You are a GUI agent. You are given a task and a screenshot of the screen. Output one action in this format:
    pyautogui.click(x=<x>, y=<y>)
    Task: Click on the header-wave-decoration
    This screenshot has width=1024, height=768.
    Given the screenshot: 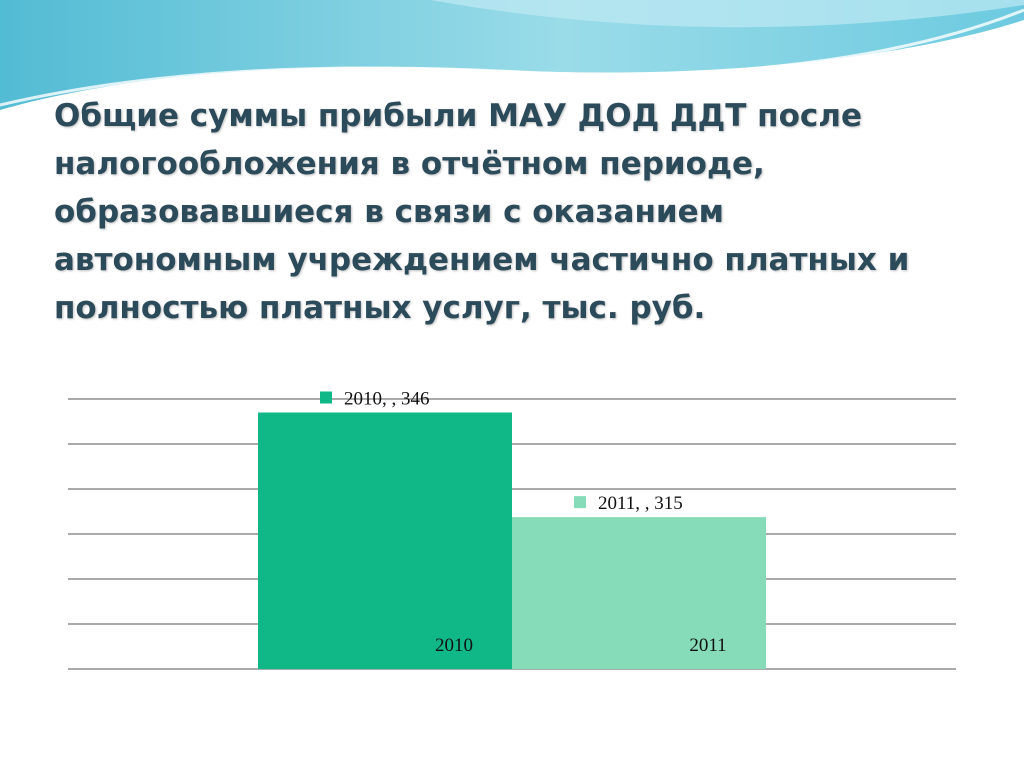 What is the action you would take?
    pyautogui.click(x=512, y=55)
    